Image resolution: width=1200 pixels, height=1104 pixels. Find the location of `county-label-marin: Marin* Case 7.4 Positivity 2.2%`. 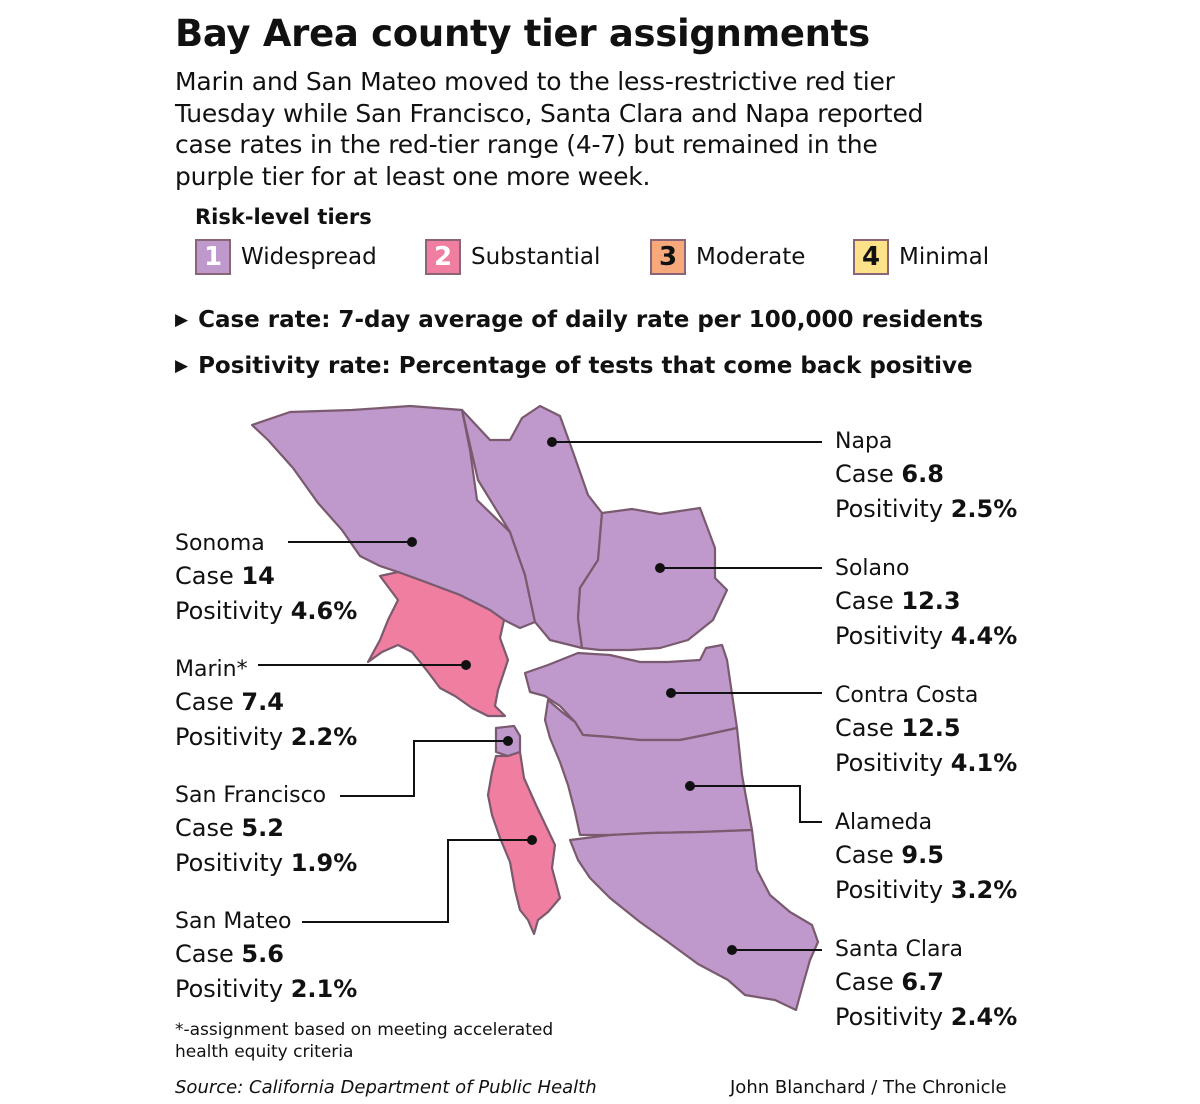

county-label-marin: Marin* Case 7.4 Positivity 2.2% is located at coordinates (266, 705).